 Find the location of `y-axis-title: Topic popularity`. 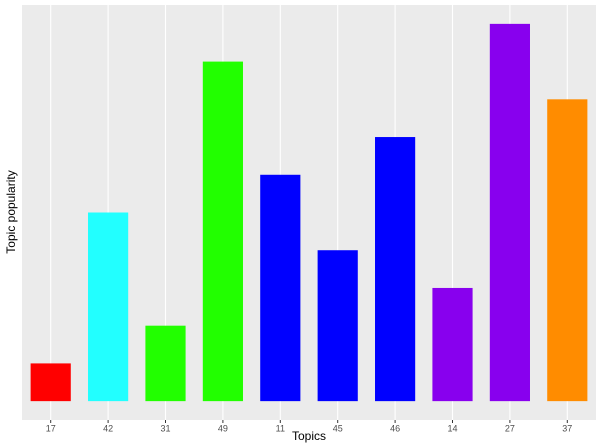

y-axis-title: Topic popularity is located at coordinates (11, 211).